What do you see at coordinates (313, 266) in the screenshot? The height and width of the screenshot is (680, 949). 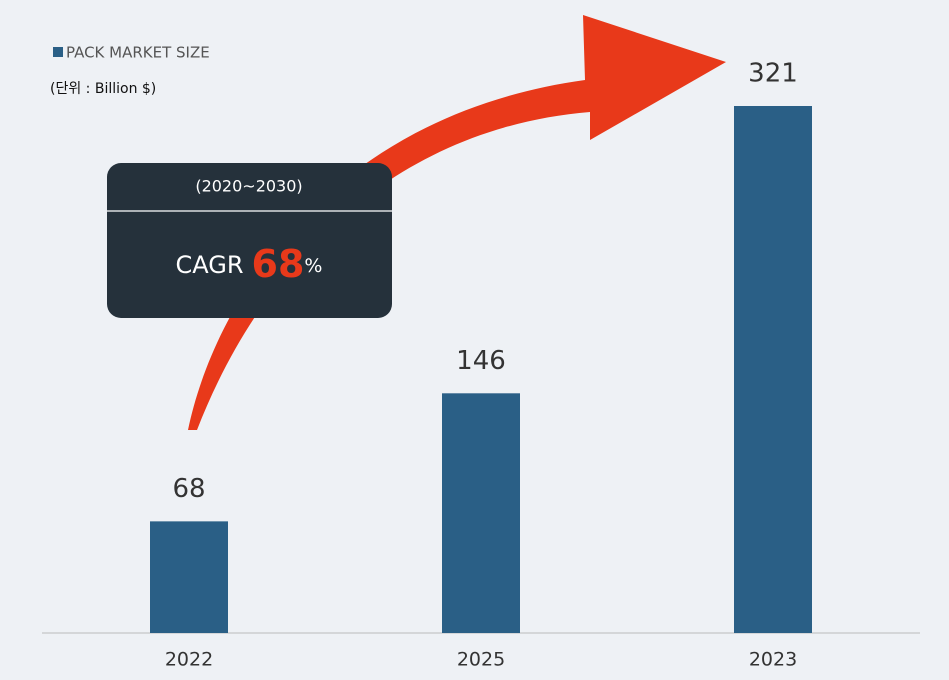 I see `cagr-suffix: %` at bounding box center [313, 266].